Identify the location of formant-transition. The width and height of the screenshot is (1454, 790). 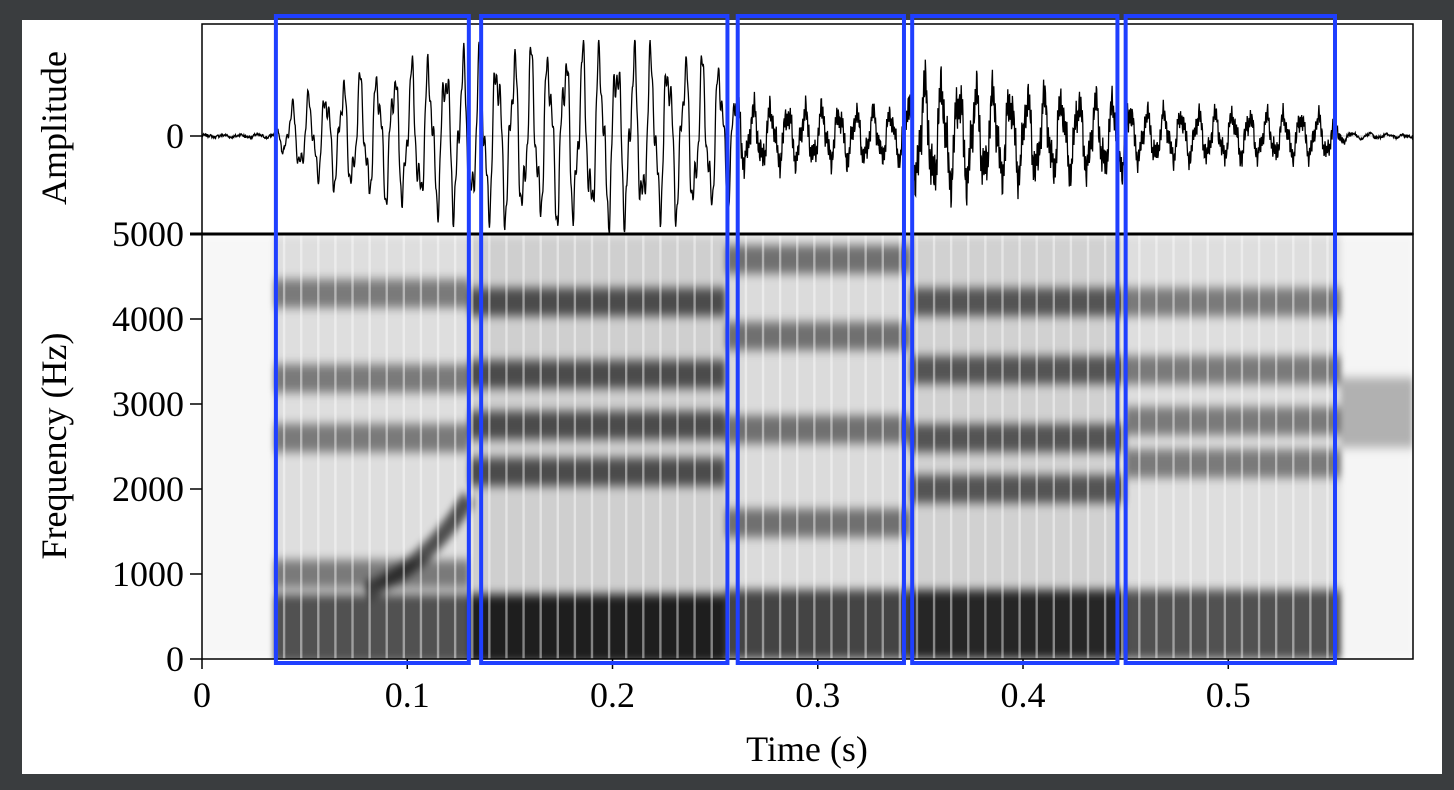
(419, 546).